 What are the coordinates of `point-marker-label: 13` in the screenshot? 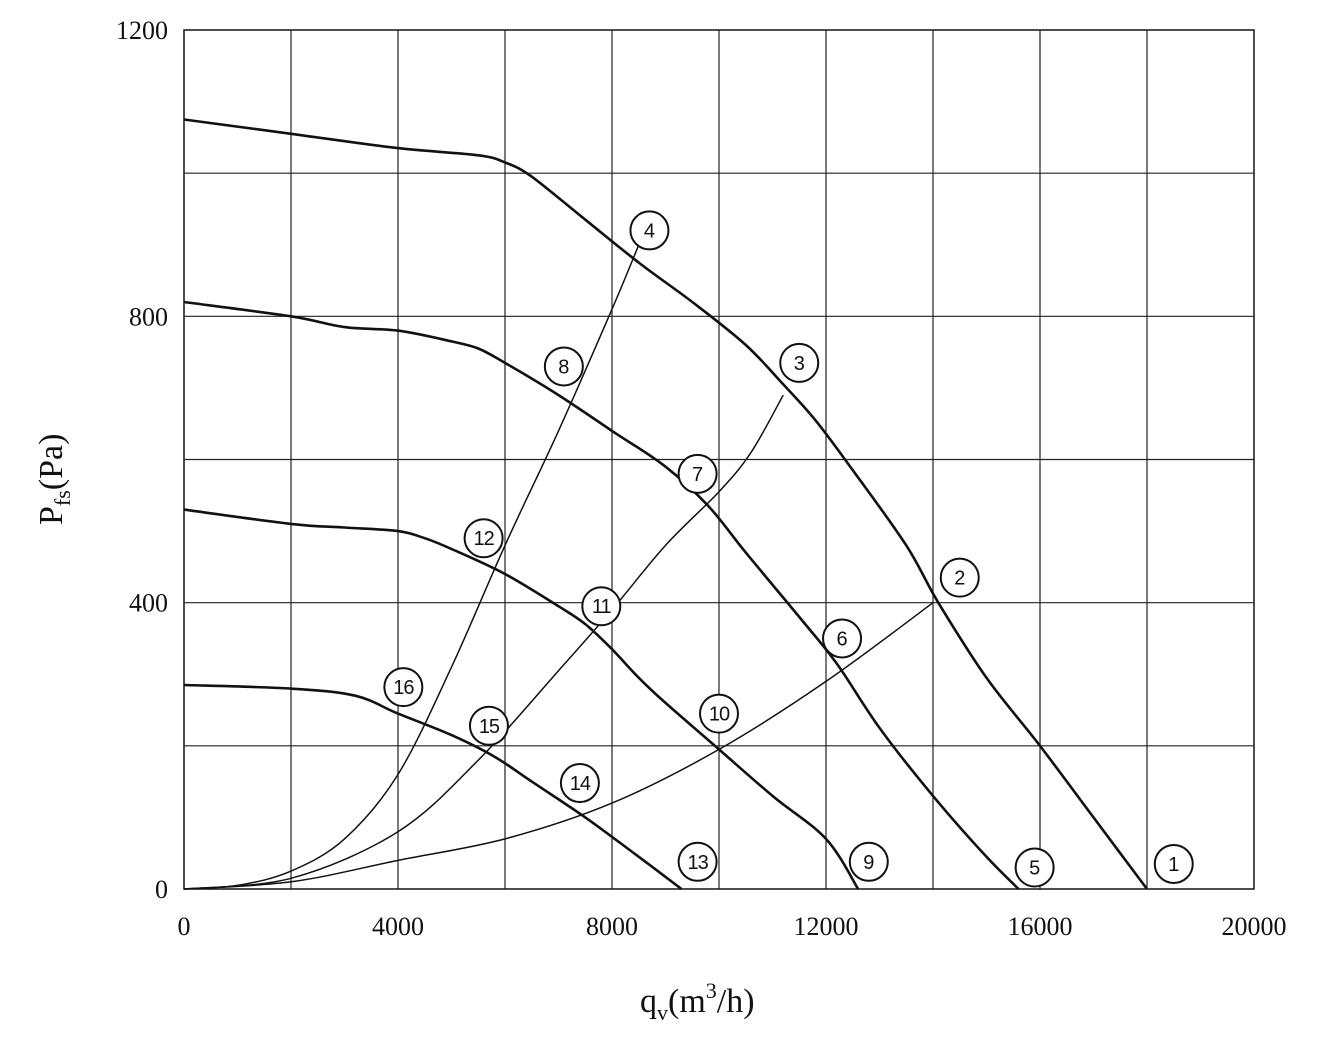 It's located at (697, 863).